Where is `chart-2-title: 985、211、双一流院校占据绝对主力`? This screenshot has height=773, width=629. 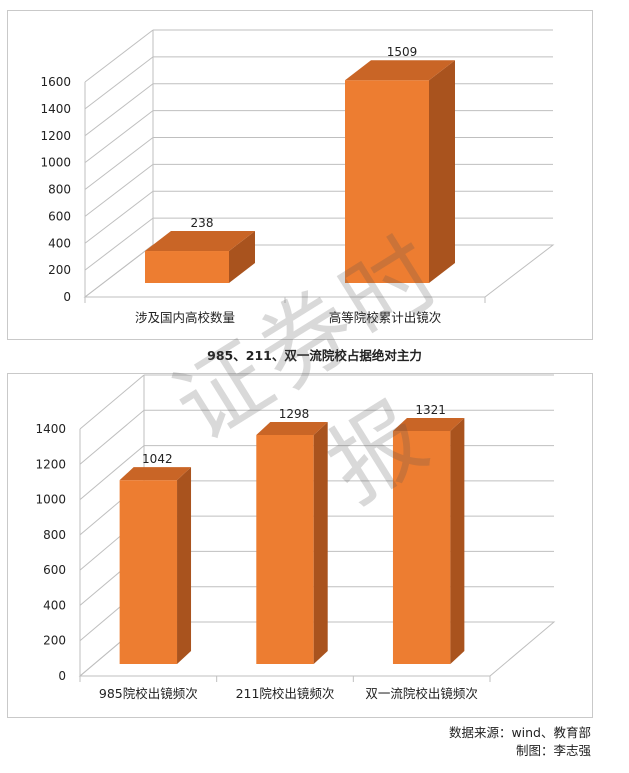
chart-2-title: 985、211、双一流院校占据绝对主力 is located at coordinates (314, 355).